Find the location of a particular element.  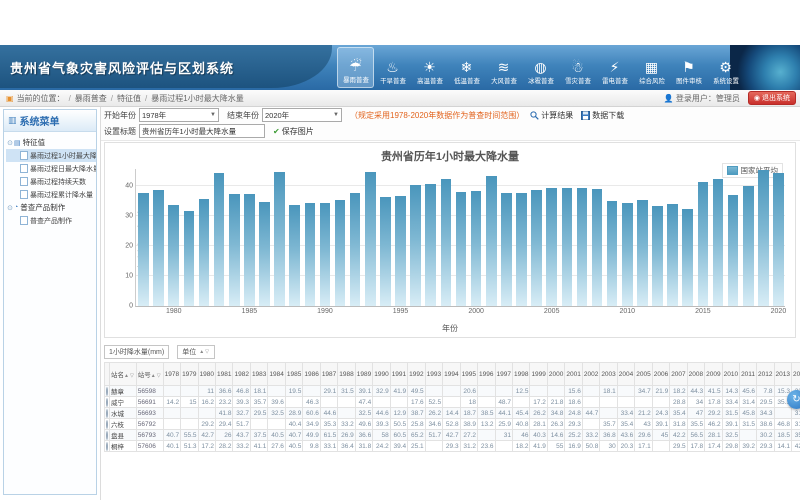

toolbar-item-map-review: ⚑ 图件审核 is located at coordinates (688, 67).